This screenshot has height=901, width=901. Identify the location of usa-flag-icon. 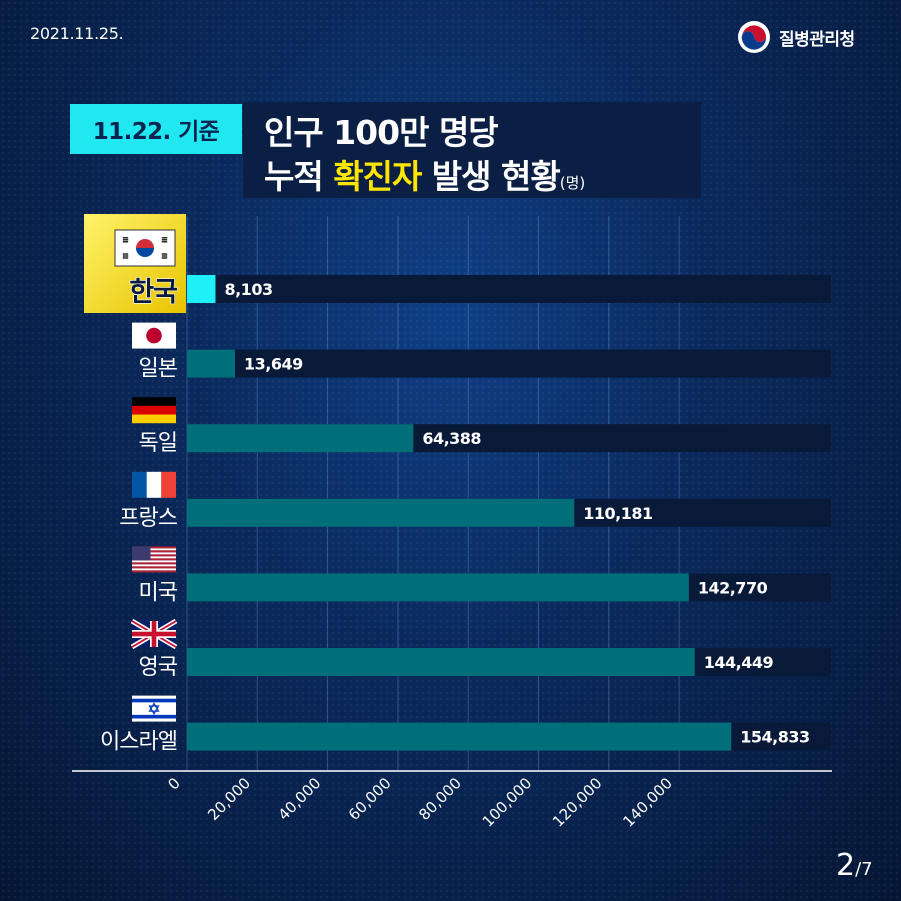
(154, 559).